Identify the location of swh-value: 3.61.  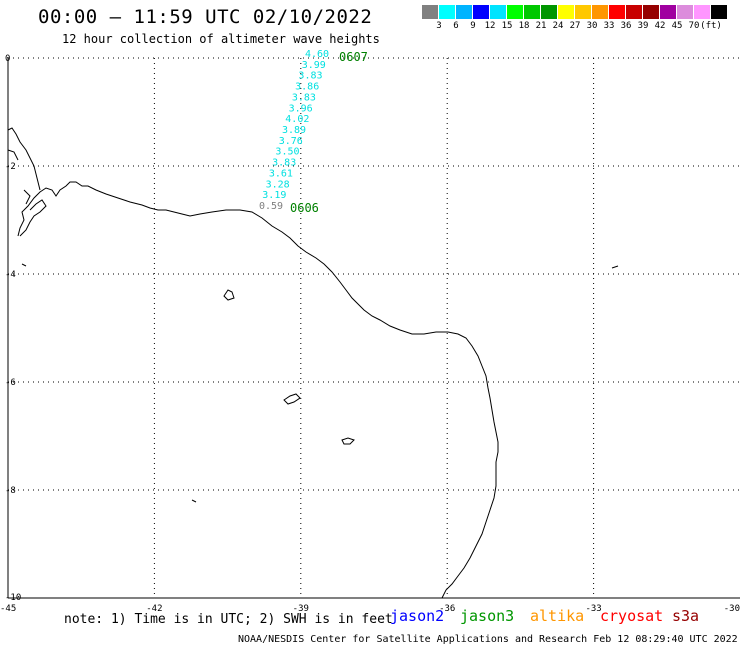
(281, 173).